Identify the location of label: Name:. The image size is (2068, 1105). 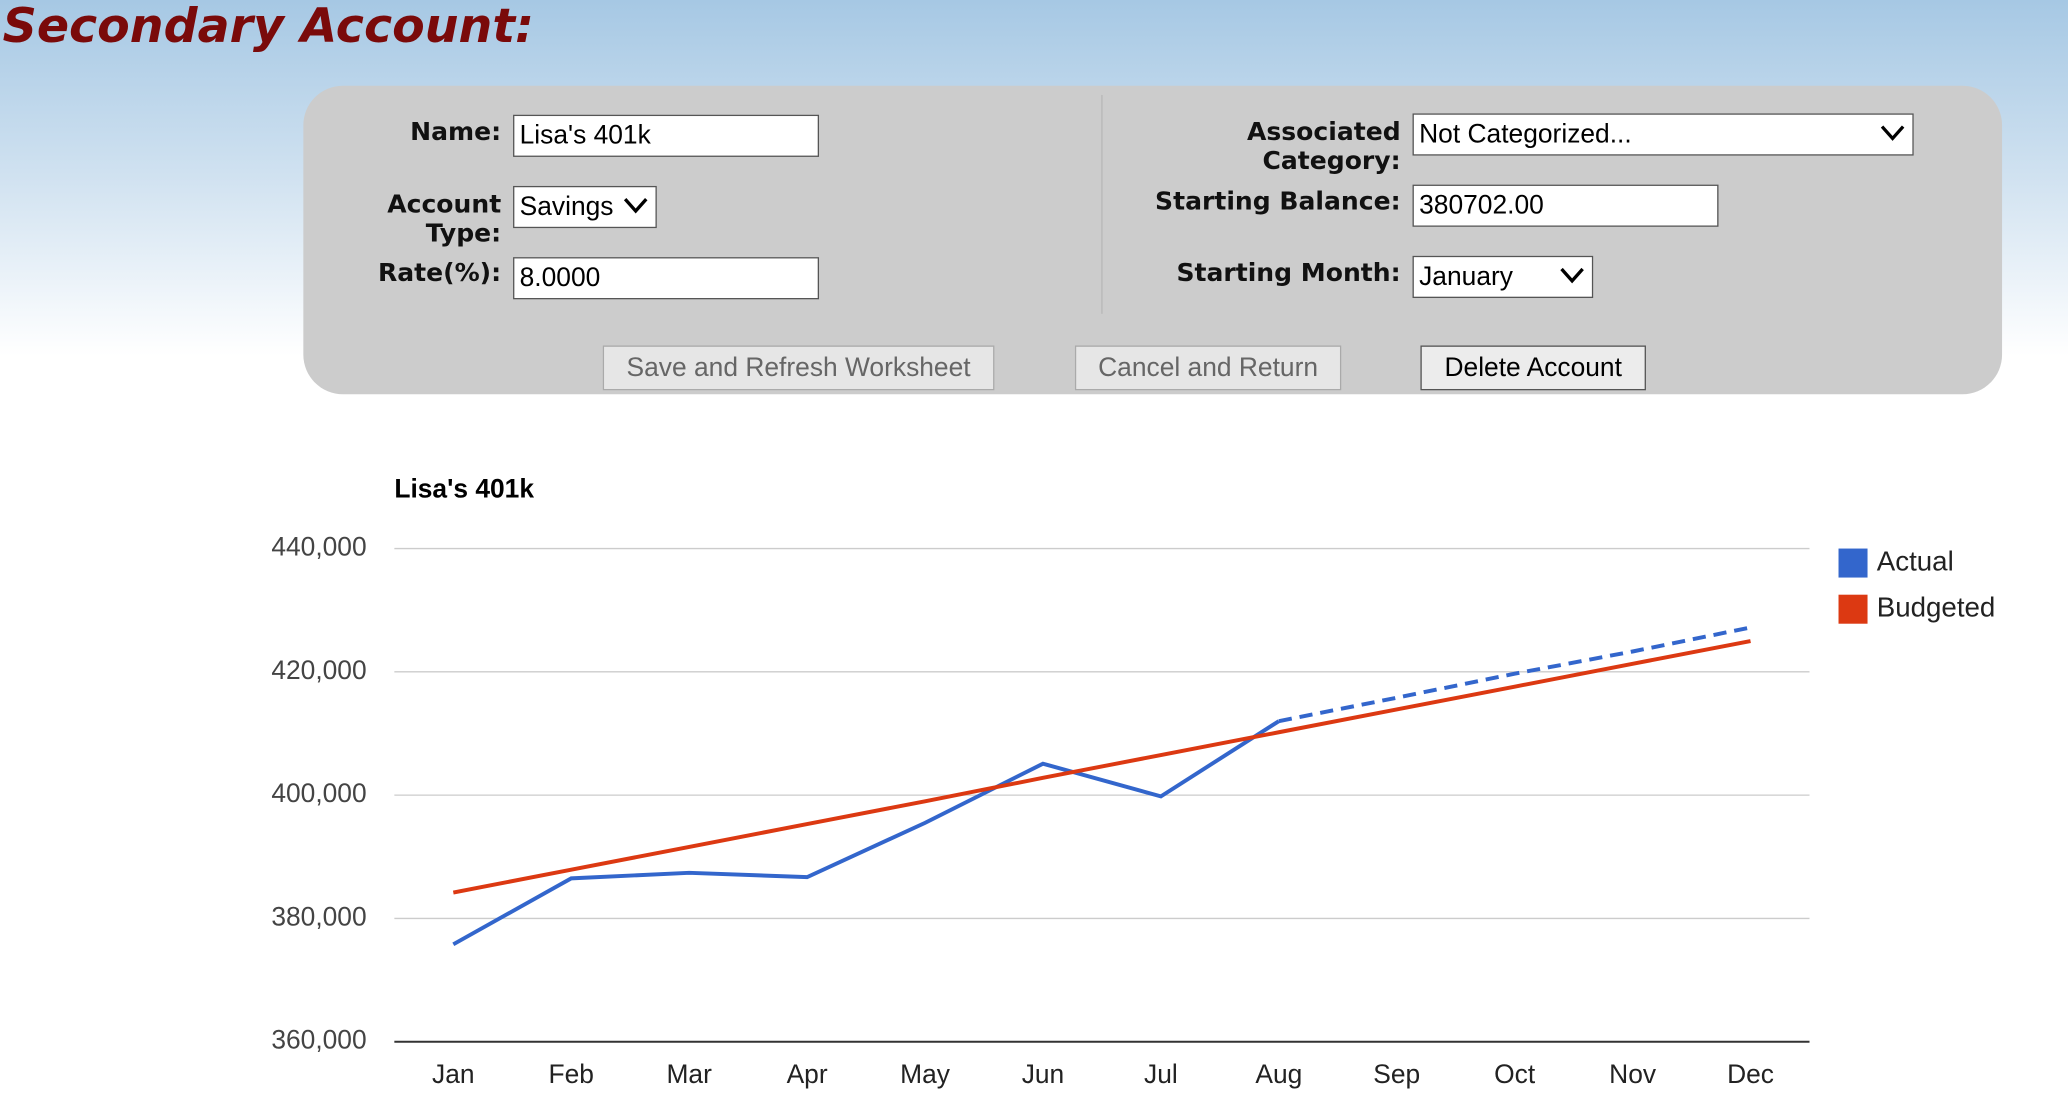
(456, 132).